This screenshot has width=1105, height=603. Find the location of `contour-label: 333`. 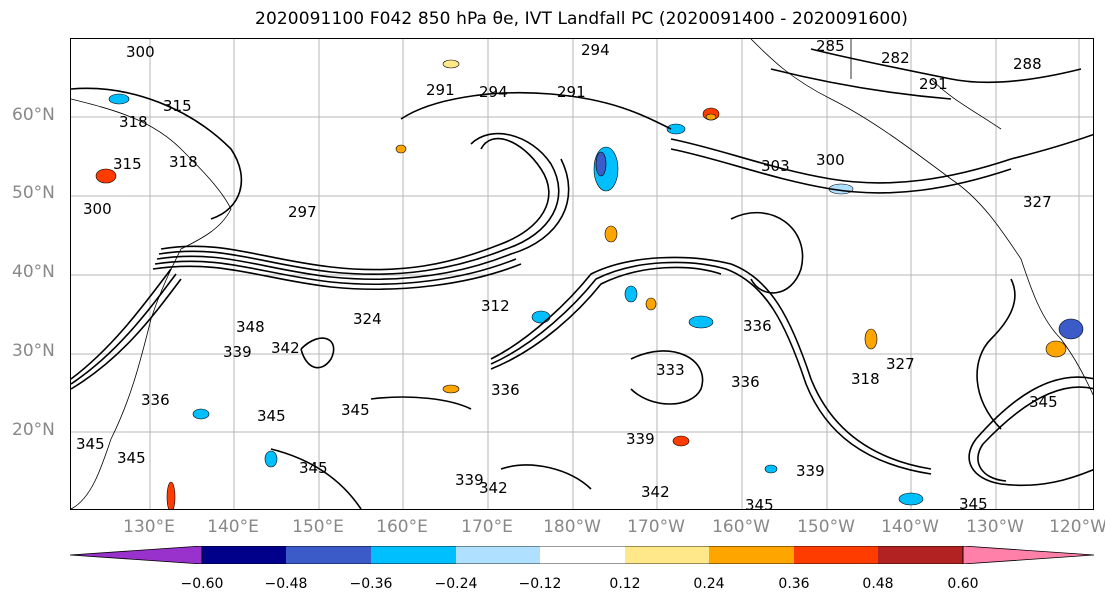

contour-label: 333 is located at coordinates (670, 370).